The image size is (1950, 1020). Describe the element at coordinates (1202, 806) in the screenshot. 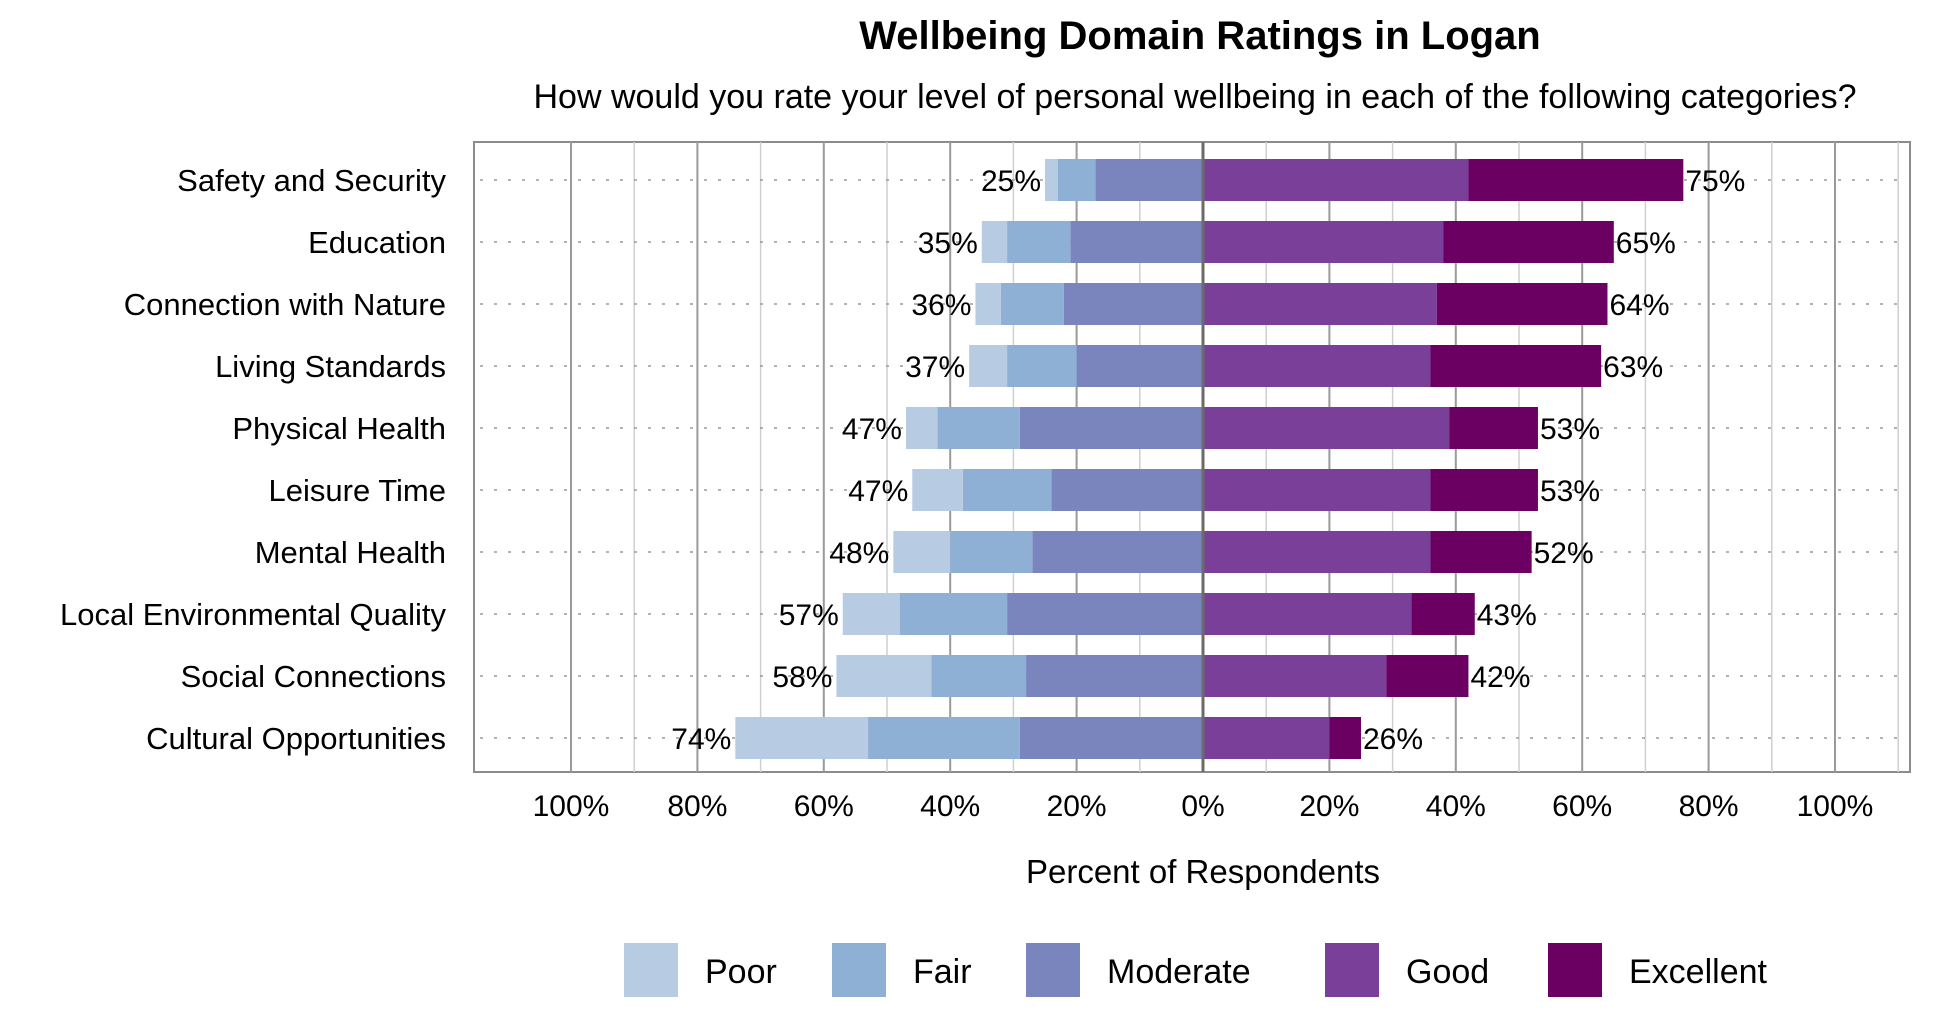

I see `x-tick-label: 0%` at that location.